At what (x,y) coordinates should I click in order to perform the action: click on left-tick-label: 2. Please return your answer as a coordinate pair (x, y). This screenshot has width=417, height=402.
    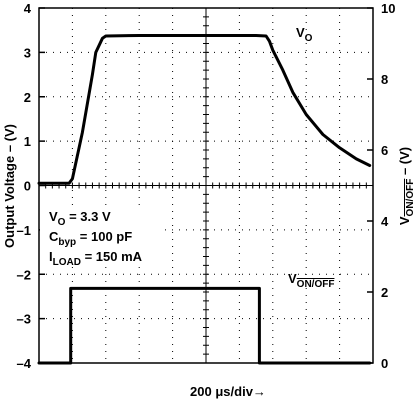
    Looking at the image, I should click on (27, 97).